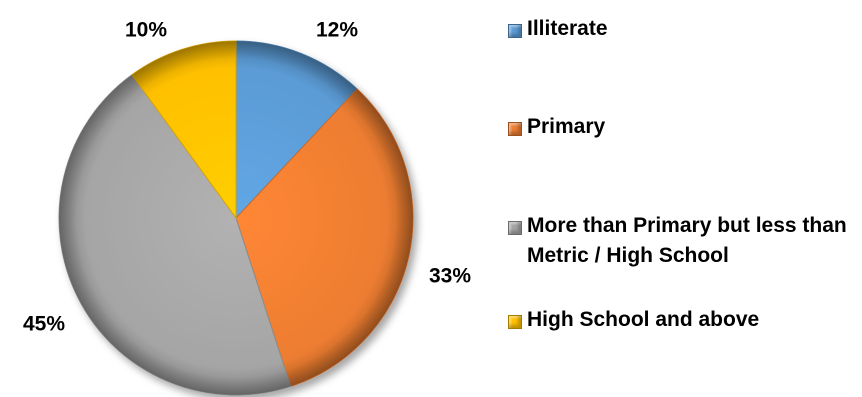 The width and height of the screenshot is (862, 397). I want to click on legend-item-illiterate: Illiterate, so click(680, 30).